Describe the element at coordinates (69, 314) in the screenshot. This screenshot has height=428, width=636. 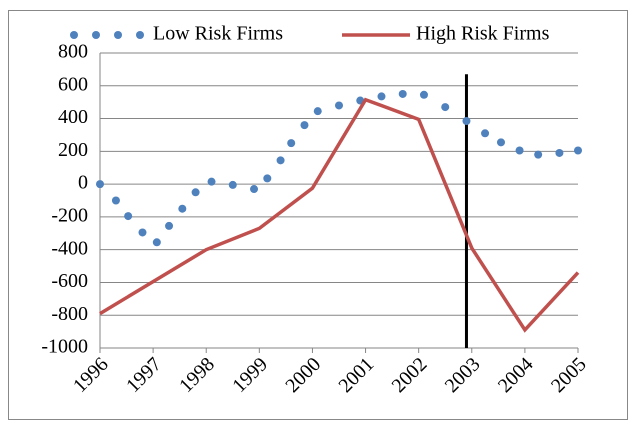
I see `y-tick-label: -800` at that location.